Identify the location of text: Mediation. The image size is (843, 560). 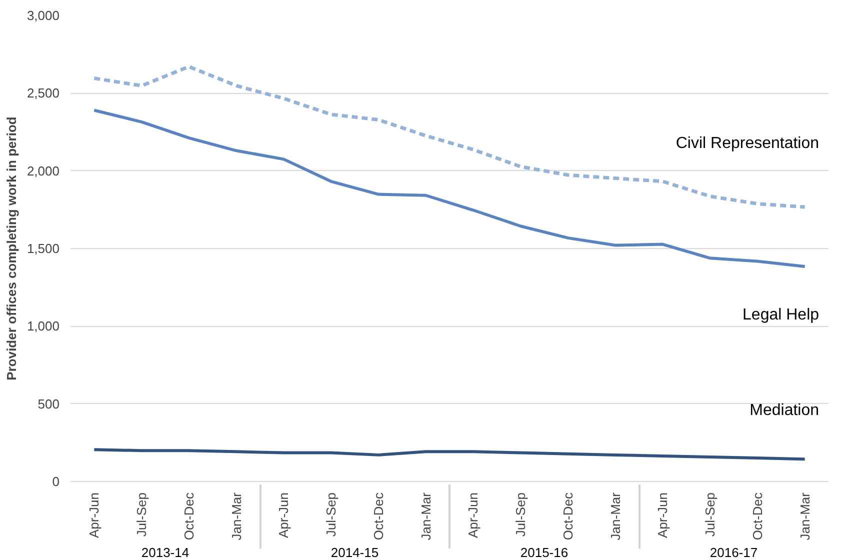
(785, 411).